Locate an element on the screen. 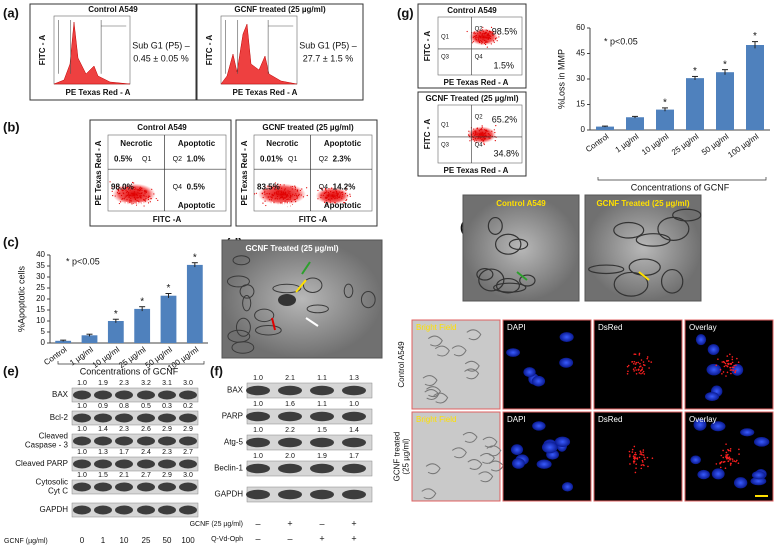  band-ratio: 3.1 is located at coordinates (167, 383).